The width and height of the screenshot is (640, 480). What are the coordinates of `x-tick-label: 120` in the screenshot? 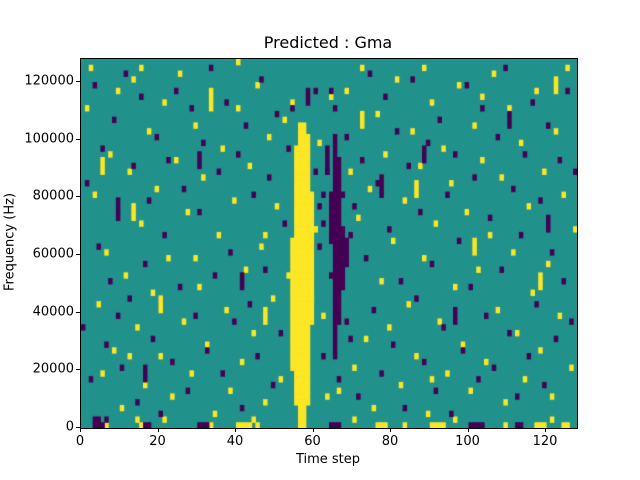 It's located at (545, 441).